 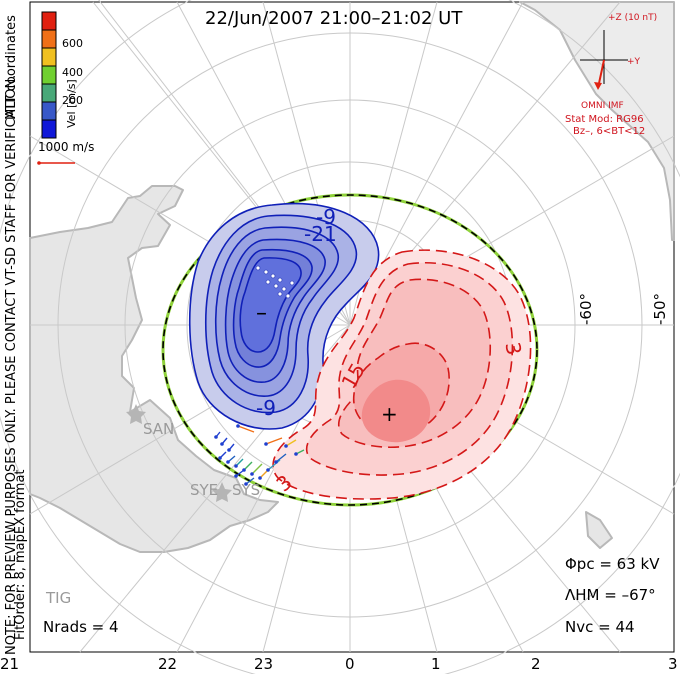 I want to click on vector-dots, so click(x=256, y=455).